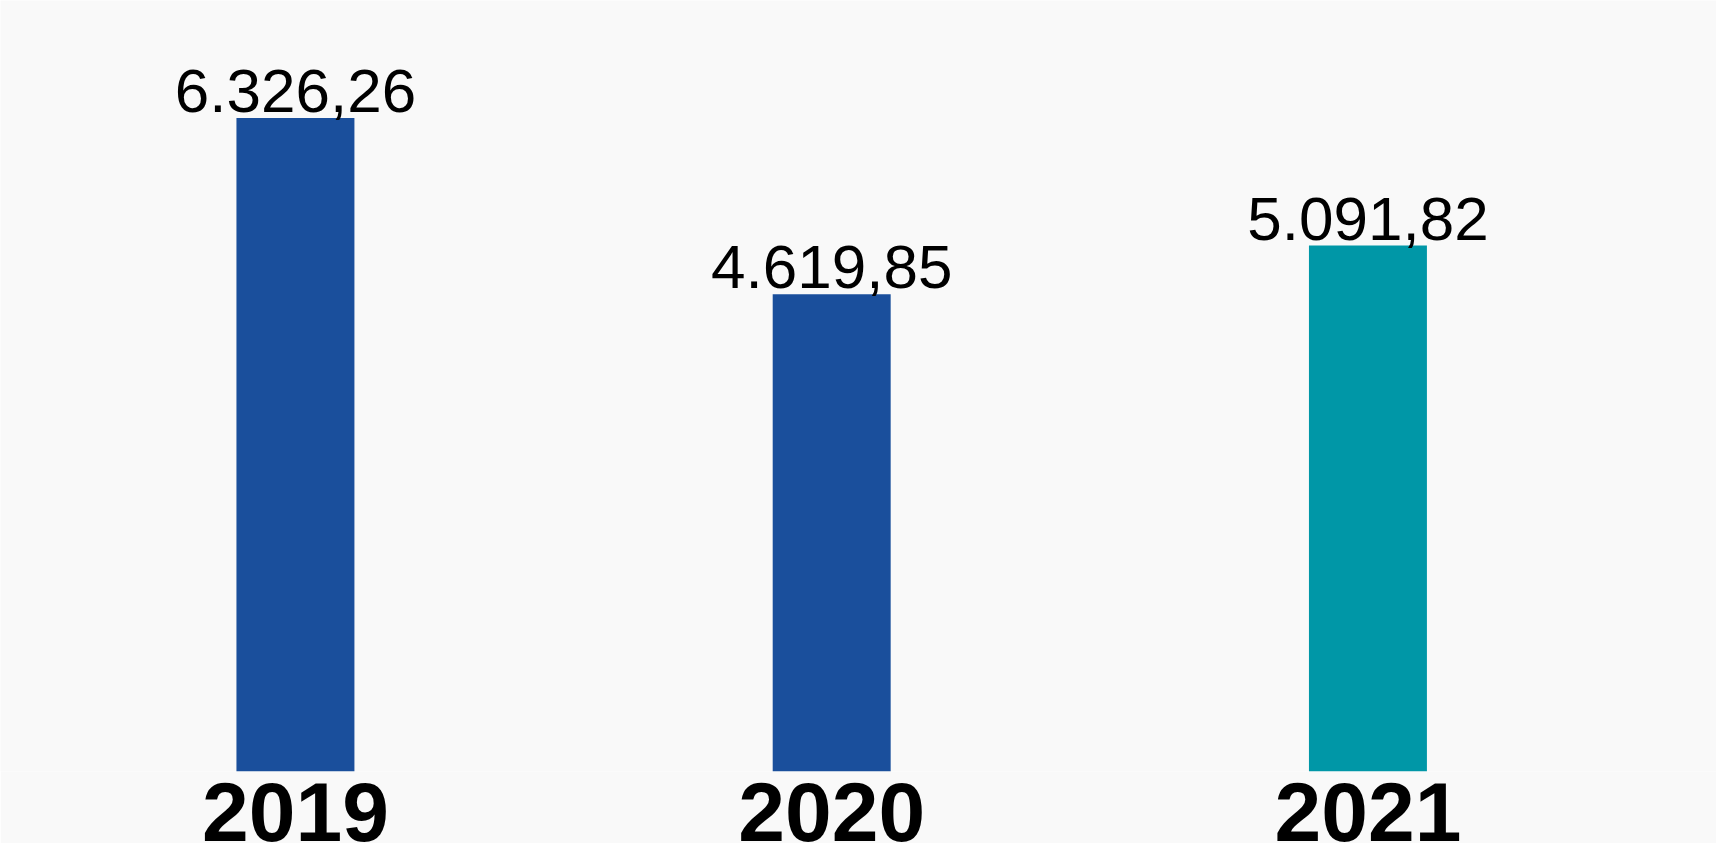  I want to click on x-tick-label: 2019, so click(295, 803).